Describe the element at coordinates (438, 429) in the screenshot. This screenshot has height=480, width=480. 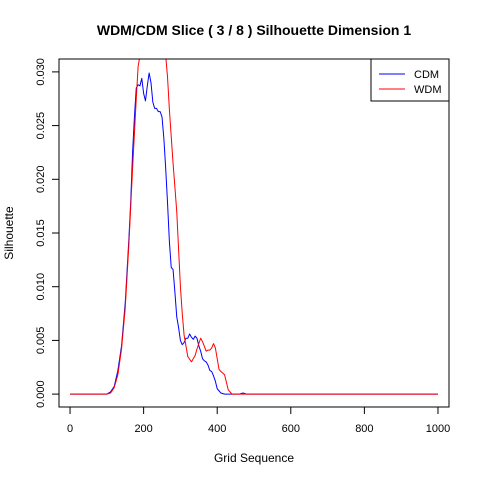
I see `x-tick-label: 1000` at that location.